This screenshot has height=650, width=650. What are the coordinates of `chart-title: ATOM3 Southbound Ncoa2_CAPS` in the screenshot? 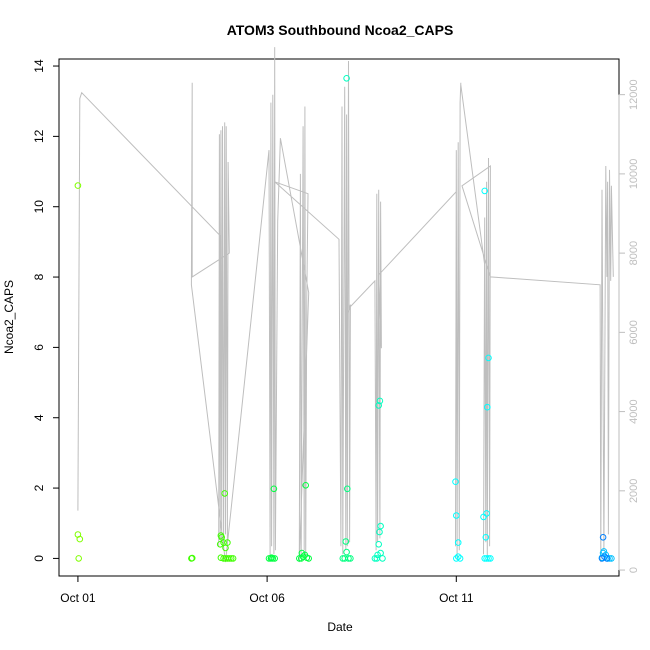 It's located at (340, 30).